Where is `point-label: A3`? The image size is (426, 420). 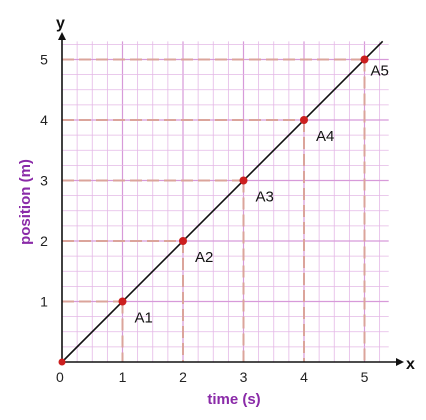
point-label: A3 is located at coordinates (265, 197).